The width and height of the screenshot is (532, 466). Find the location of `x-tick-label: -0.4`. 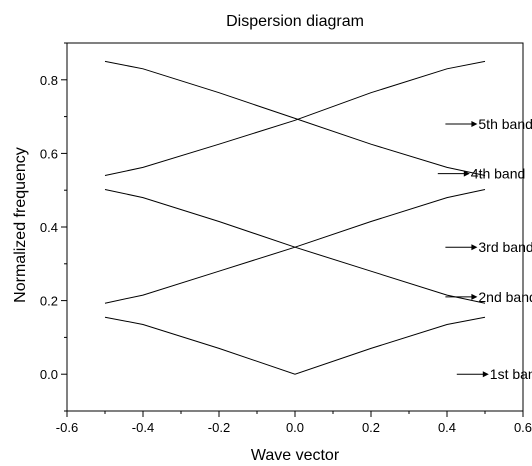

x-tick-label: -0.4 is located at coordinates (143, 427).